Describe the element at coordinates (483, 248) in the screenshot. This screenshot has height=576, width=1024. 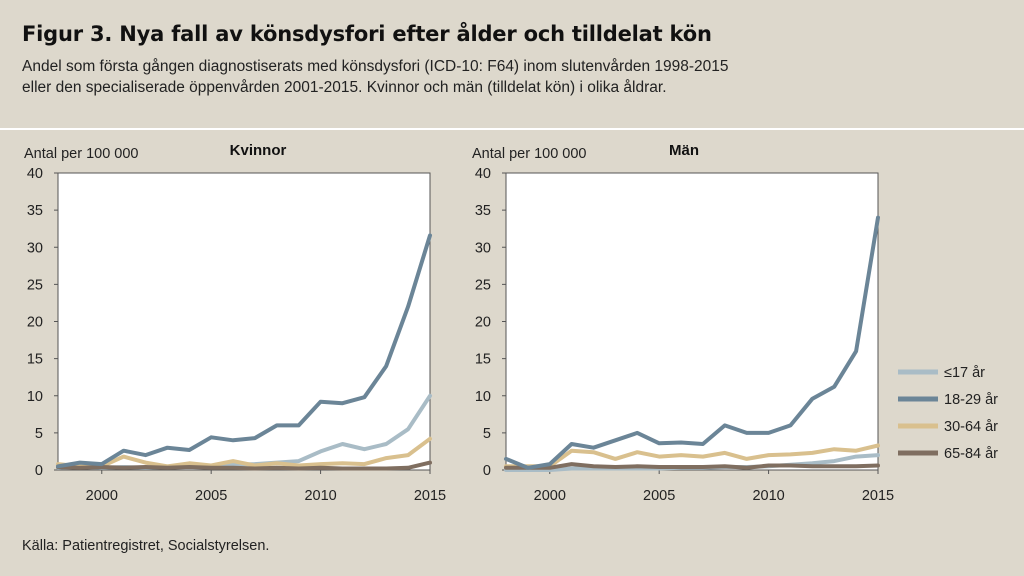
I see `panel-2-y-tick-label: 30` at that location.